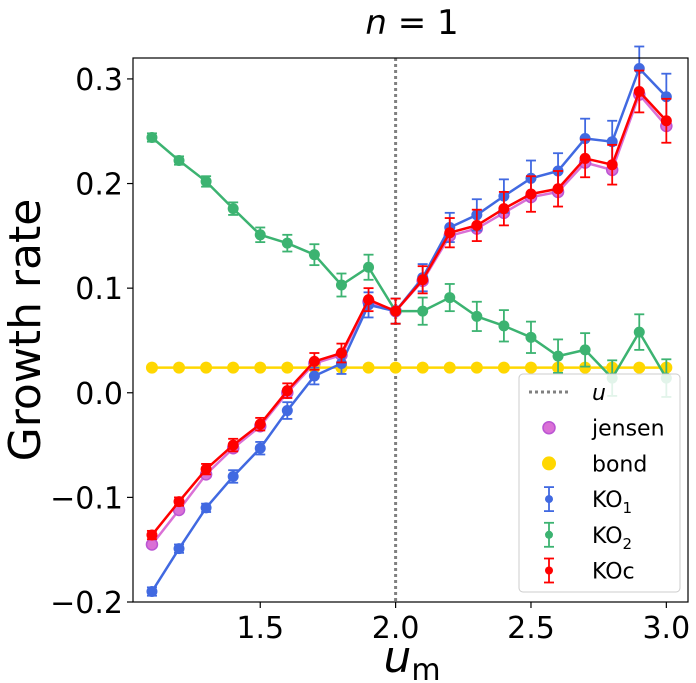 Image resolution: width=696 pixels, height=683 pixels. Describe the element at coordinates (99, 185) in the screenshot. I see `y-tick-label: 0.2` at that location.